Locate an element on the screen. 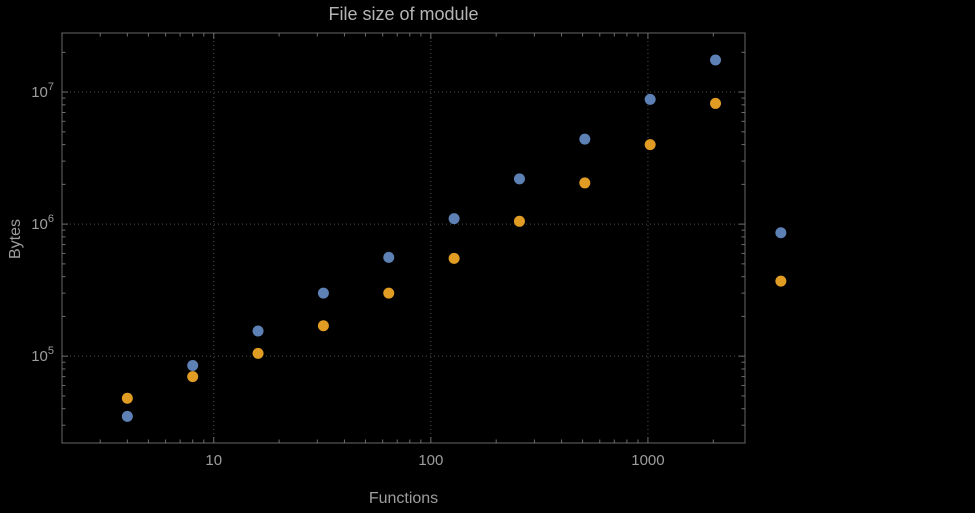  y-tick-label: 10⁵ is located at coordinates (42, 355).